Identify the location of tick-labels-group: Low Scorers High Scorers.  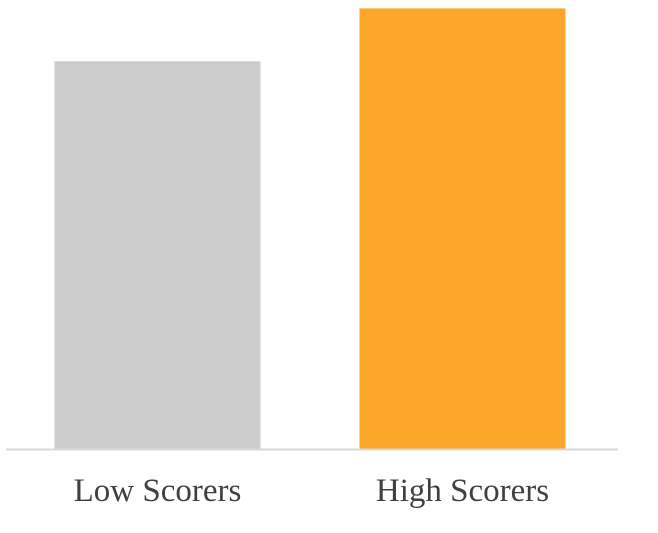
(311, 491).